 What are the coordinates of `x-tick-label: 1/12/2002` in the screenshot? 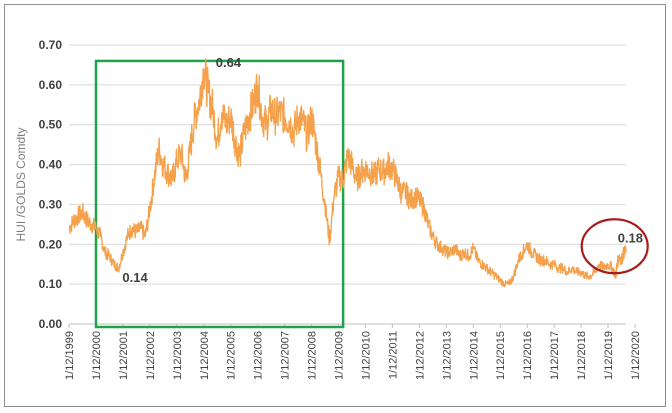 It's located at (151, 355).